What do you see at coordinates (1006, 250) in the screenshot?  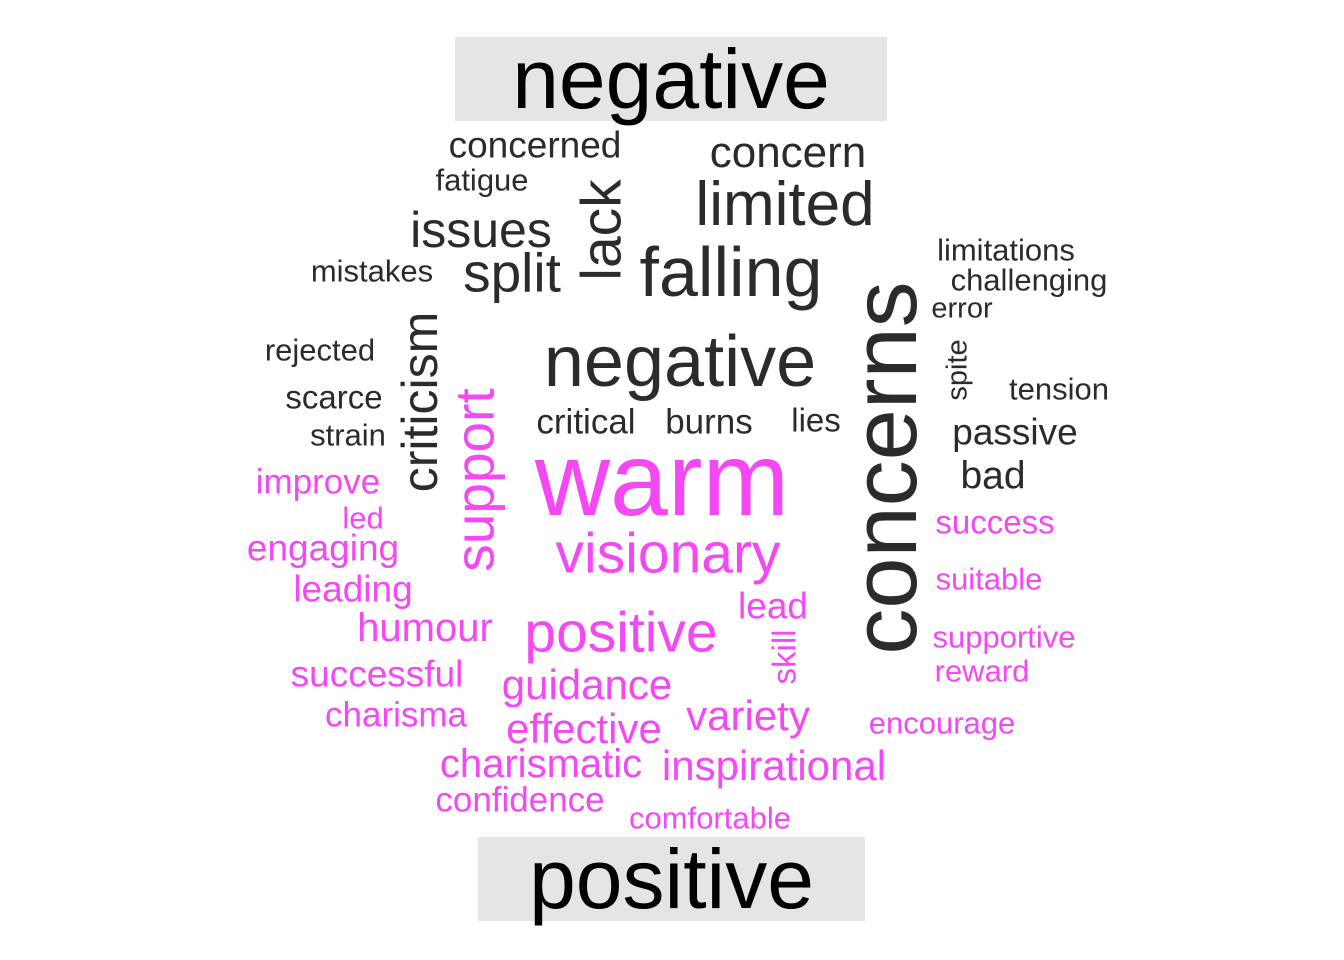 I see `word-limitations: limitations` at bounding box center [1006, 250].